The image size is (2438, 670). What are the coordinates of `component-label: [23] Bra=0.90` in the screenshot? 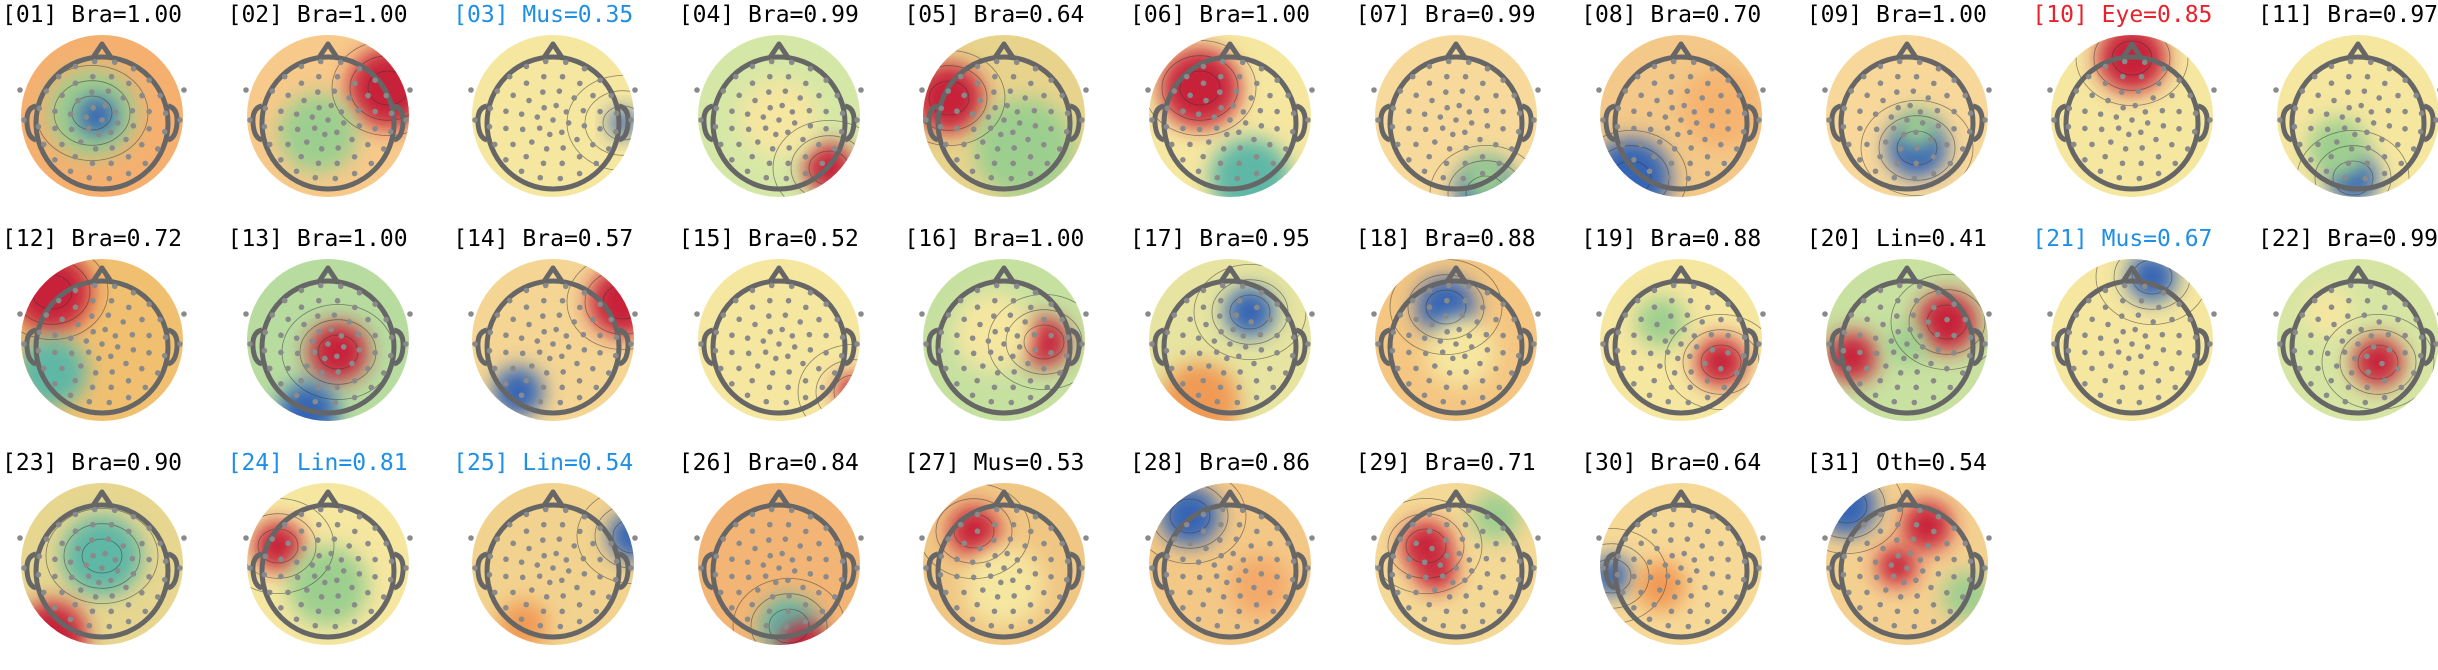 It's located at (92, 463).